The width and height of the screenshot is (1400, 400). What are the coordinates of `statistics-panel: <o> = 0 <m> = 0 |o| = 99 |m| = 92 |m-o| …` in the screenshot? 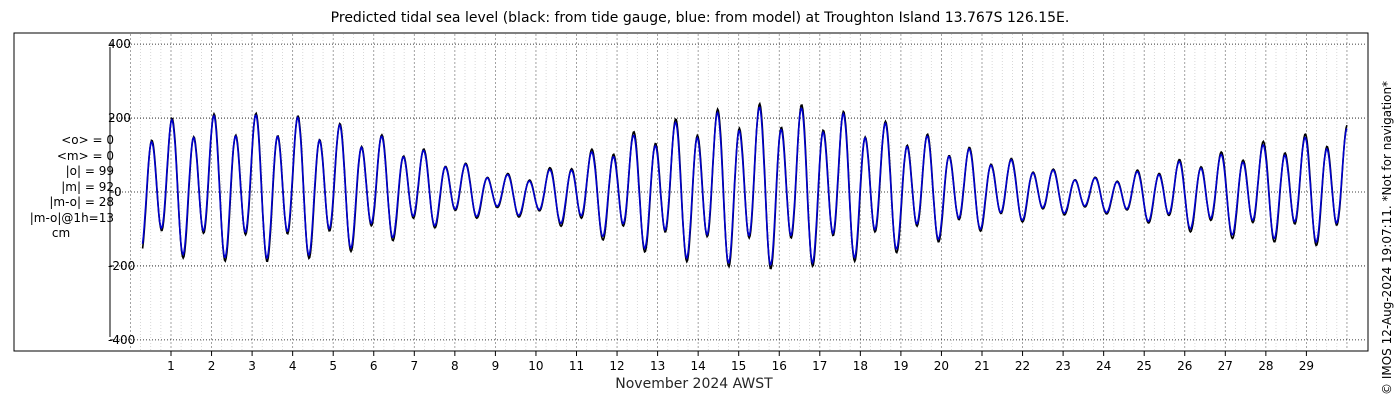 It's located at (61, 187).